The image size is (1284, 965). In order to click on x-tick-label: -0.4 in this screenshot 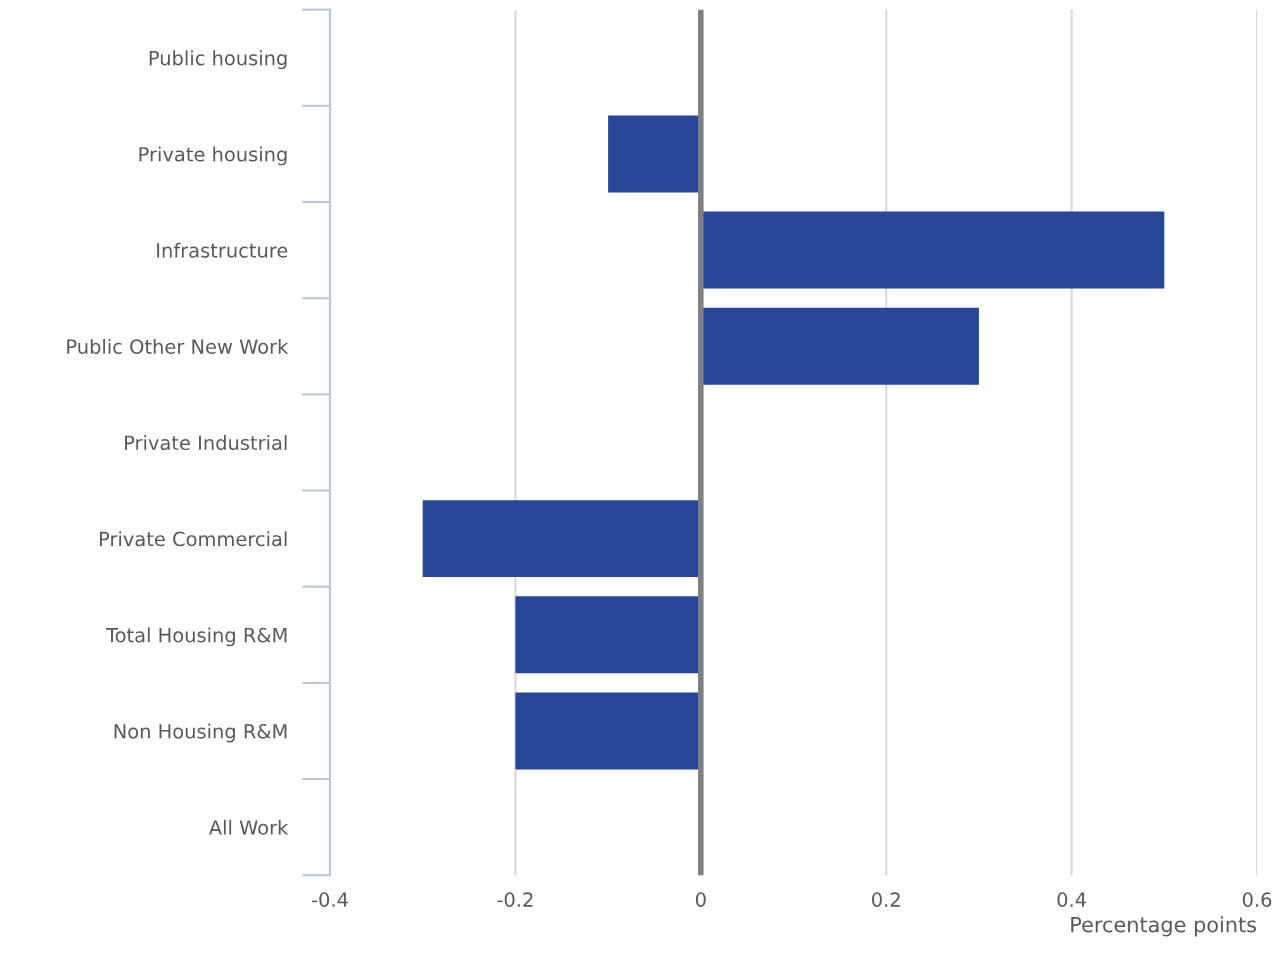, I will do `click(329, 899)`.